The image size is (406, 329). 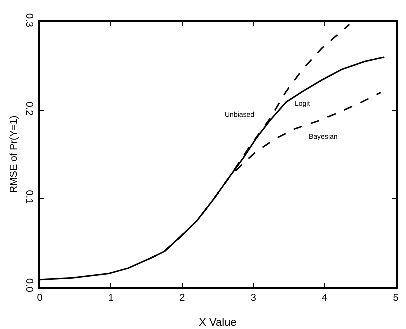 What do you see at coordinates (325, 298) in the screenshot?
I see `x-tick-label: 4` at bounding box center [325, 298].